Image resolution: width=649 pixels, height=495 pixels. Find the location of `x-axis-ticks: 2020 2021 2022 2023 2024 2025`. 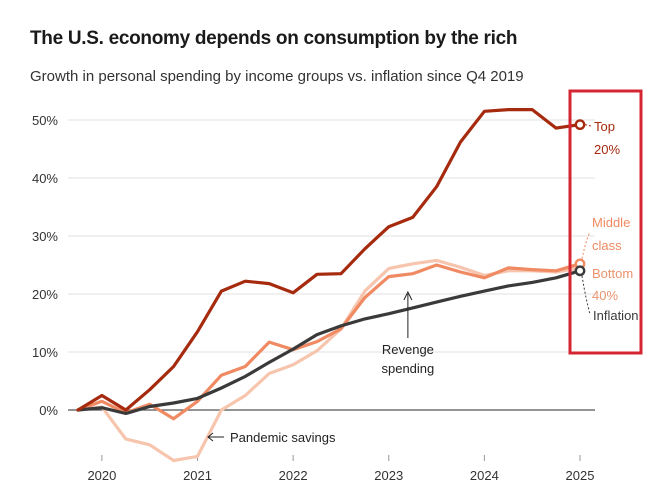

x-axis-ticks: 2020 2021 2022 2023 2024 2025 is located at coordinates (340, 469).